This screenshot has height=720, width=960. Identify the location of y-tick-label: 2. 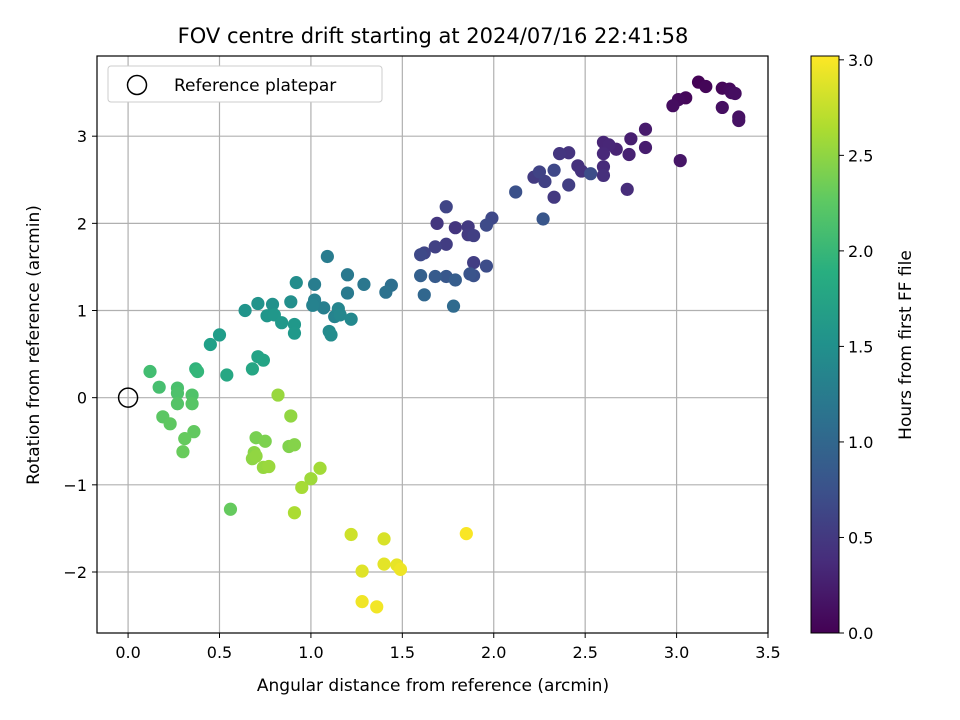
(82, 223).